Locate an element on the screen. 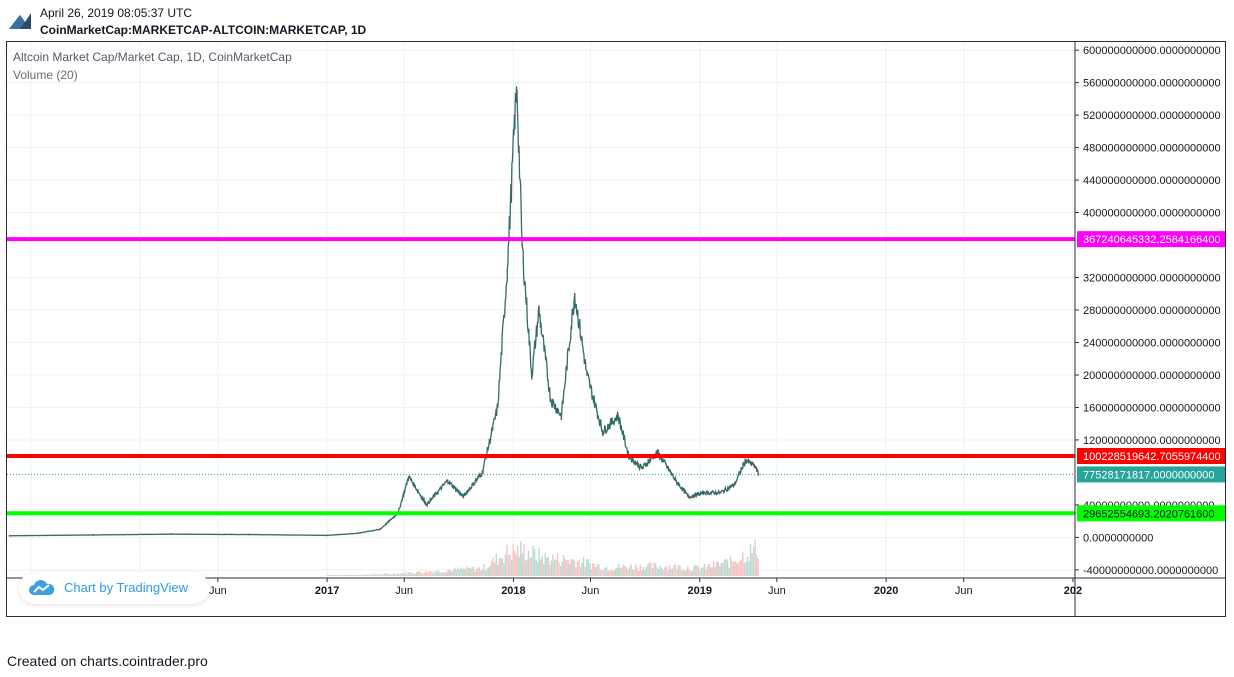 The image size is (1234, 677). price-tick-label: 480000000000.0000000000 is located at coordinates (1152, 149).